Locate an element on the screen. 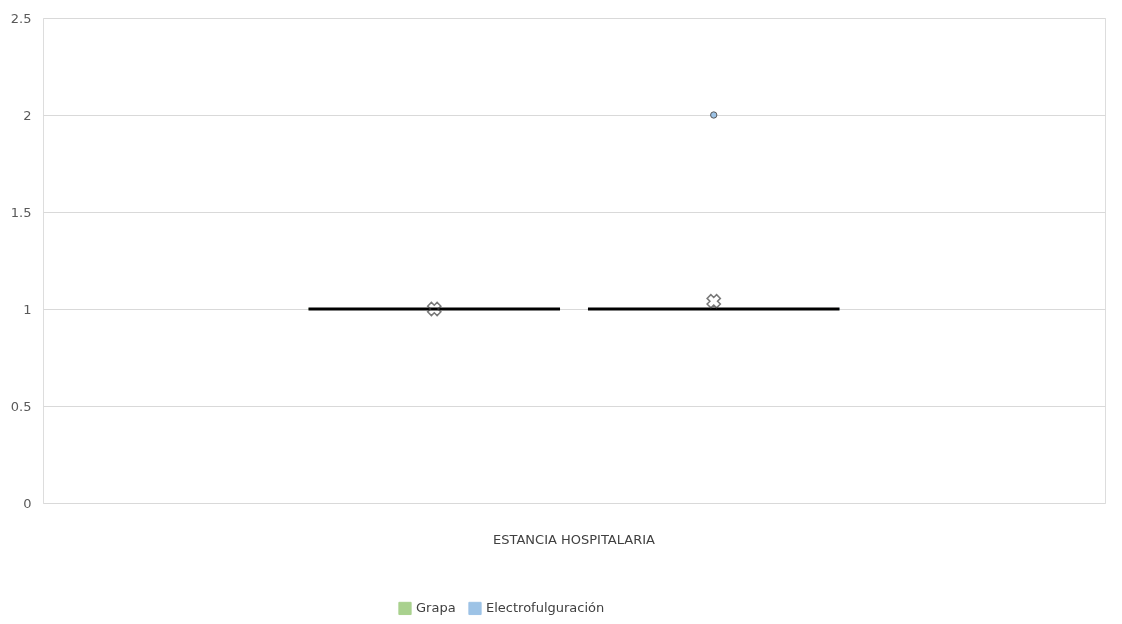 The width and height of the screenshot is (1122, 624). x-tick-label: ESTANCIA HOSPITALARIA is located at coordinates (574, 539).